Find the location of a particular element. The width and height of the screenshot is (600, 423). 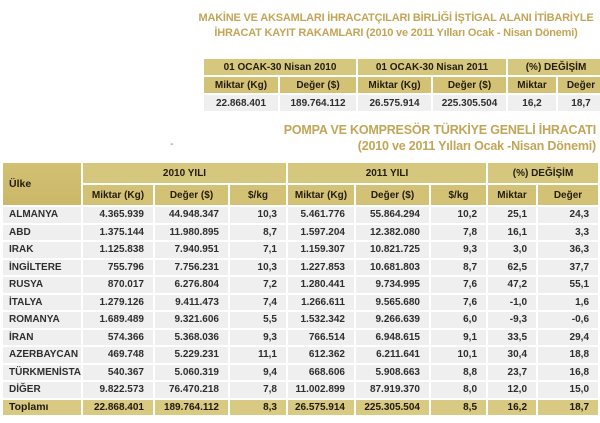

value-cell: 10,2 is located at coordinates (459, 215).